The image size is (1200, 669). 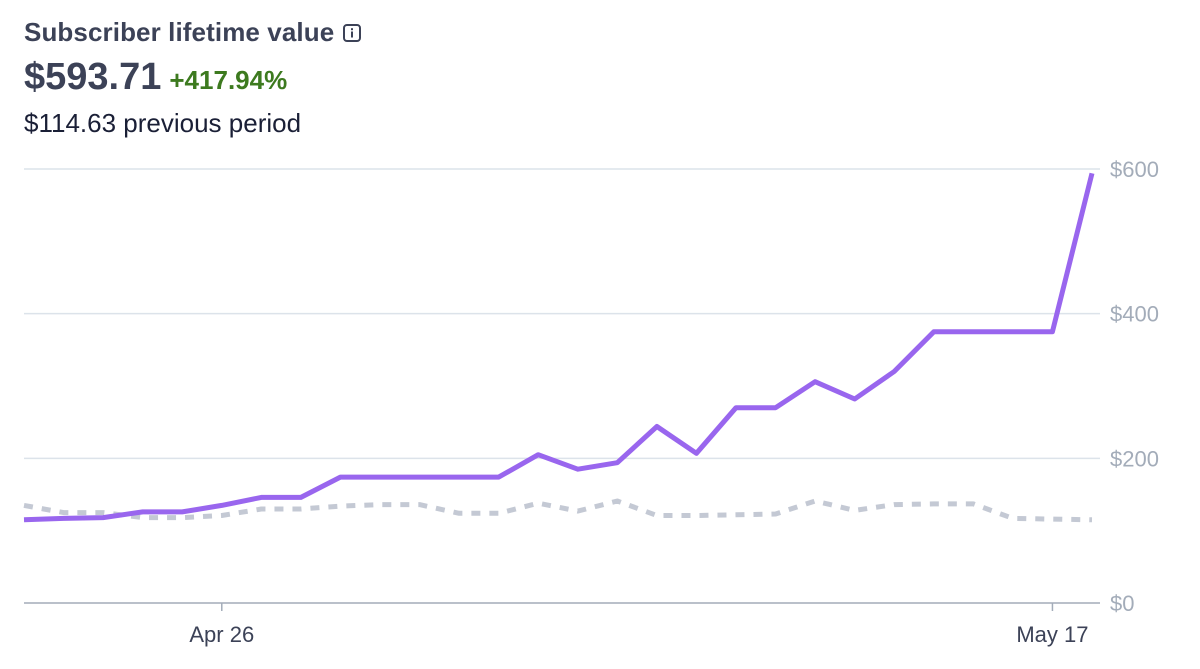 What do you see at coordinates (163, 123) in the screenshot?
I see `previous-period-value: $114.63 previous period` at bounding box center [163, 123].